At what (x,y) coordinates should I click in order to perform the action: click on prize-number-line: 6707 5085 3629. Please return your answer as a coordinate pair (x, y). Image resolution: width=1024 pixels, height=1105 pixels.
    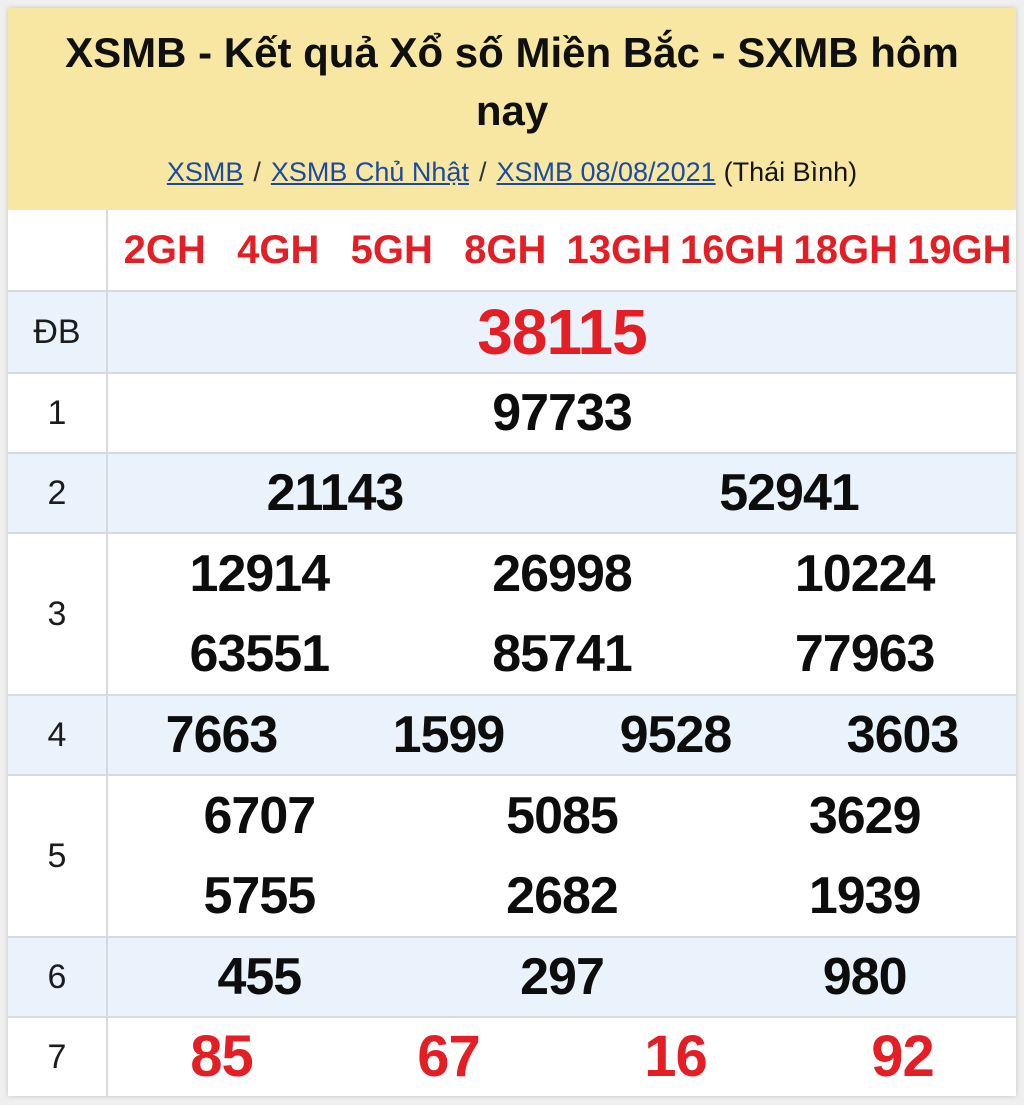
    Looking at the image, I should click on (562, 816).